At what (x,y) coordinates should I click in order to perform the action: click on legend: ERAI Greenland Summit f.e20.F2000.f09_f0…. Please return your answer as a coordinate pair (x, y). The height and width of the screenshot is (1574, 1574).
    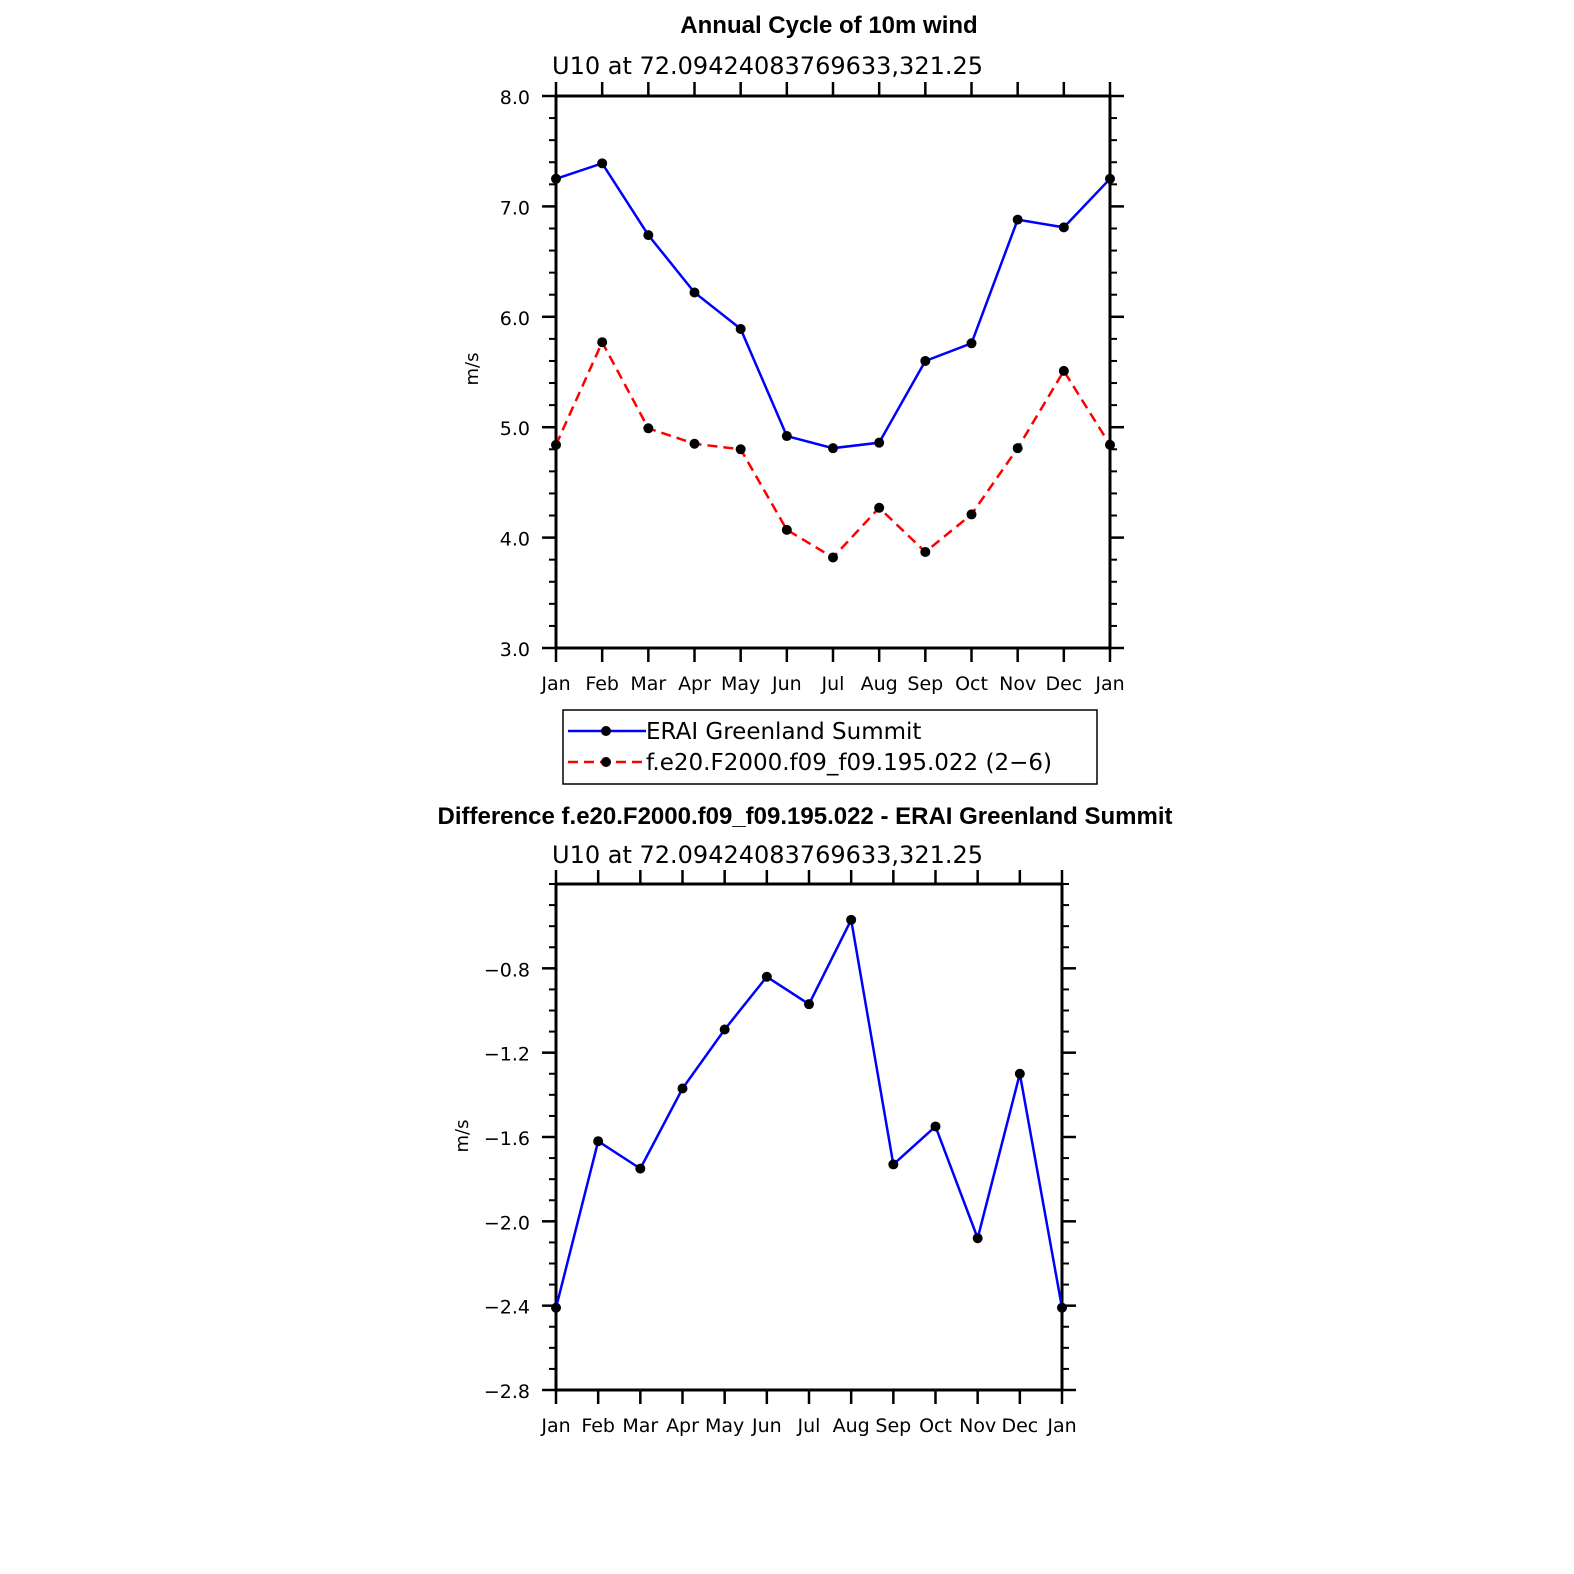
    Looking at the image, I should click on (830, 747).